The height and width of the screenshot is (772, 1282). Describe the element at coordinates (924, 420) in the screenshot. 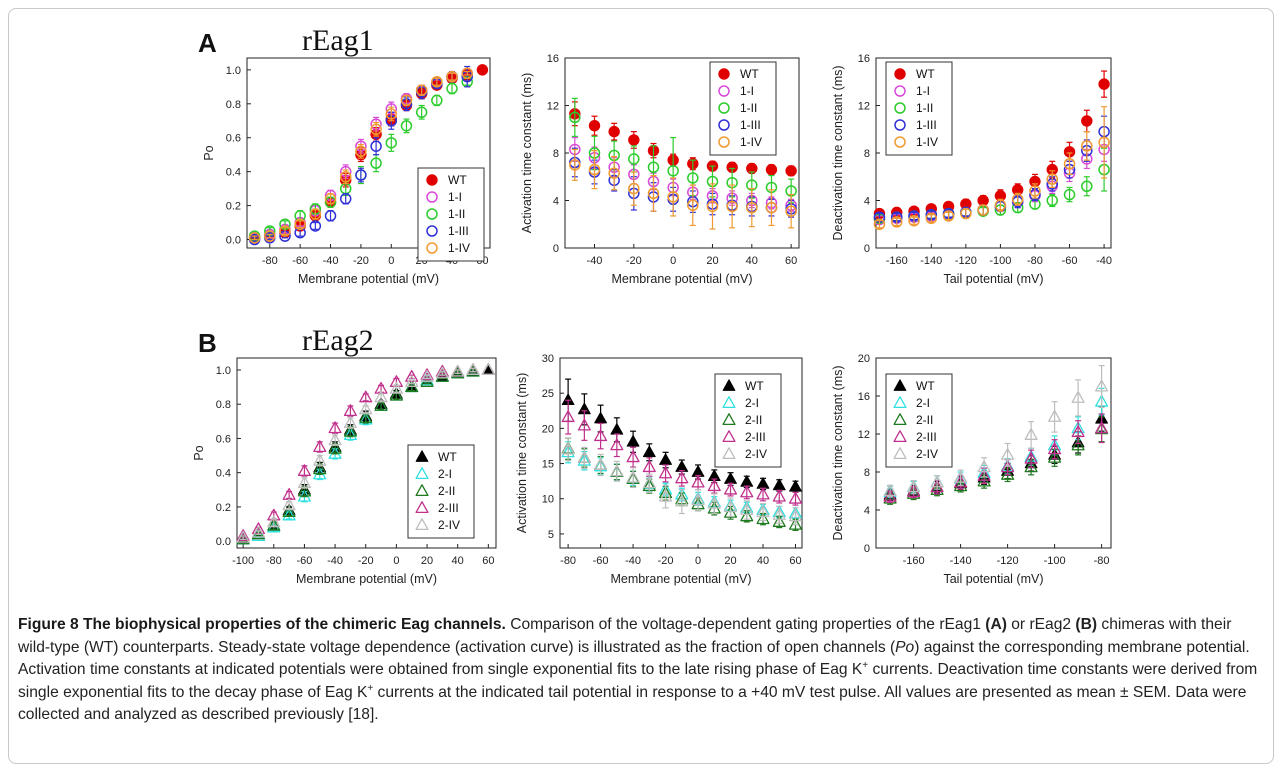

I see `legend-label: 2-II` at that location.